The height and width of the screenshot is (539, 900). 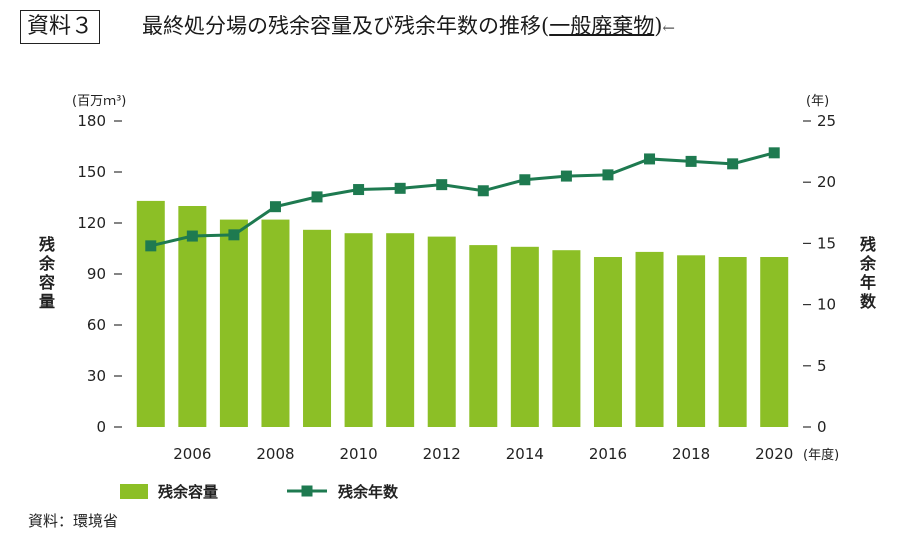 I want to click on x-axis: 2006 2008 2010 2012 2014 2016 2018 2020 (年度), so click(x=506, y=454).